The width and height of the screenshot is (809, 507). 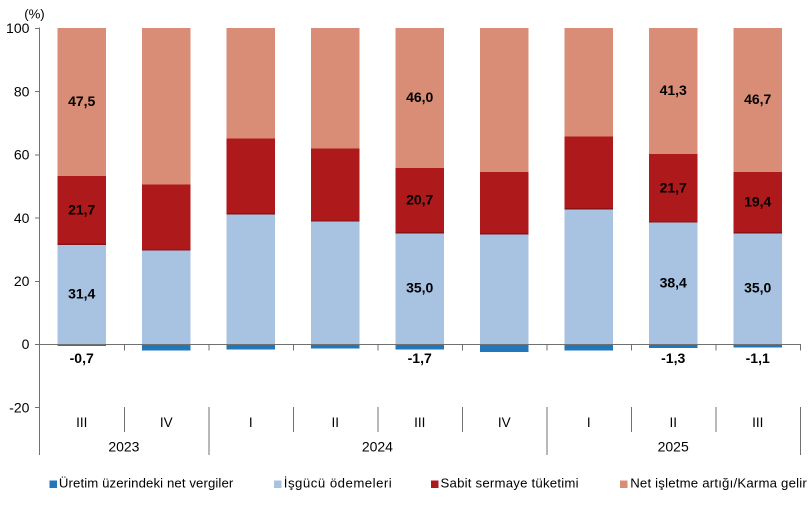 What do you see at coordinates (673, 447) in the screenshot?
I see `svg-text: 2025` at bounding box center [673, 447].